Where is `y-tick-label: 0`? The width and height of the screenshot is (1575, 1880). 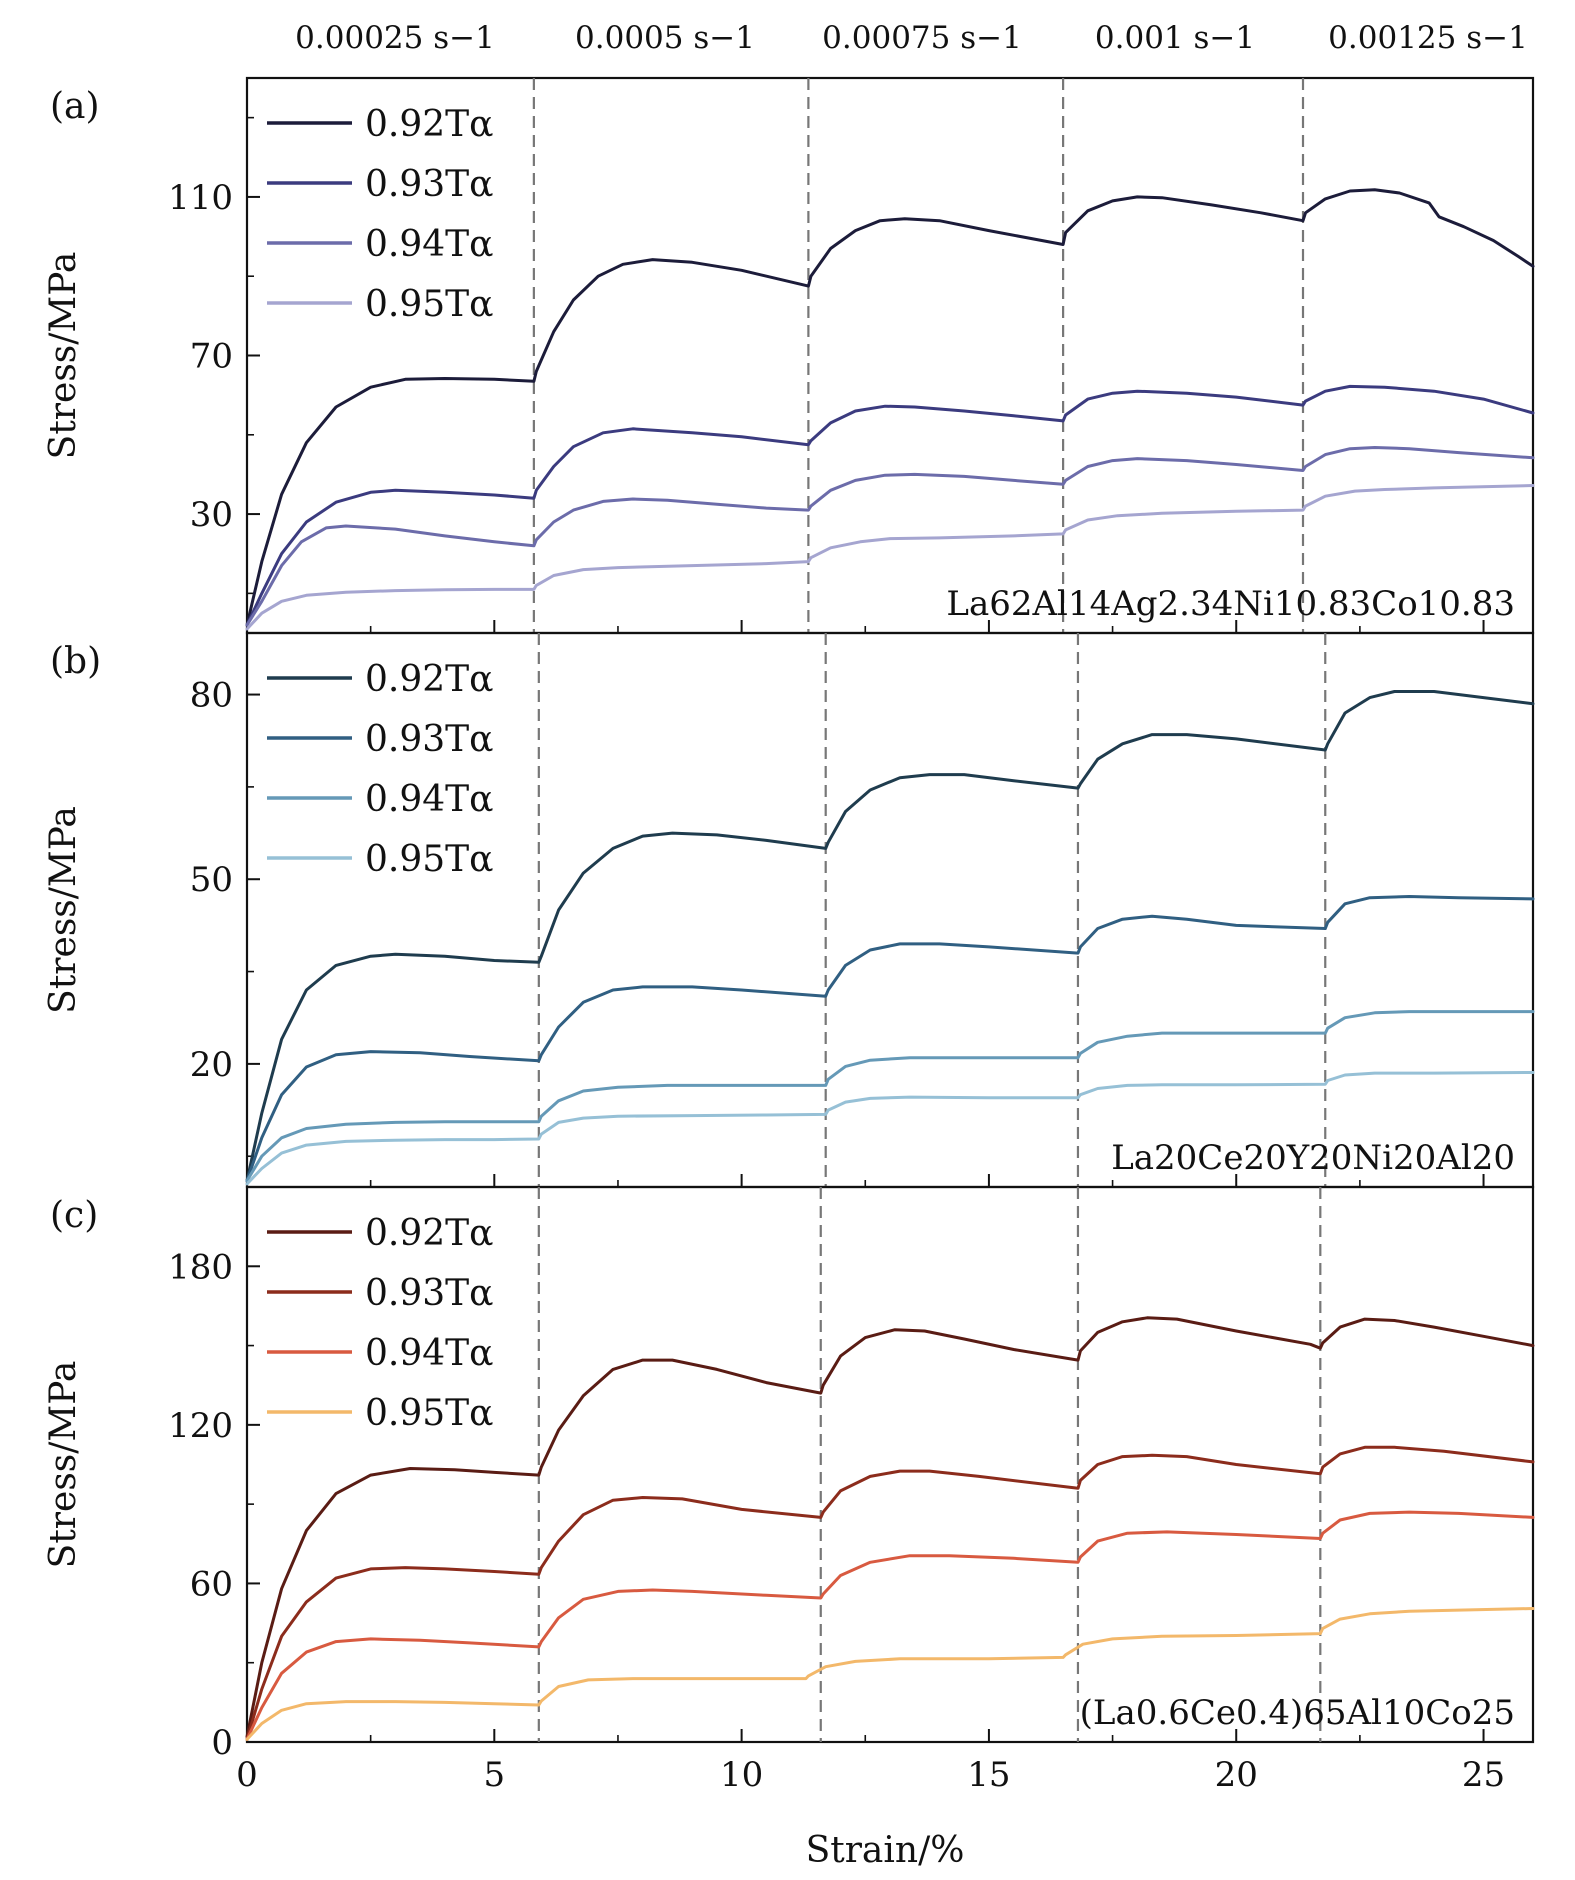
y-tick-label: 0 is located at coordinates (222, 1743).